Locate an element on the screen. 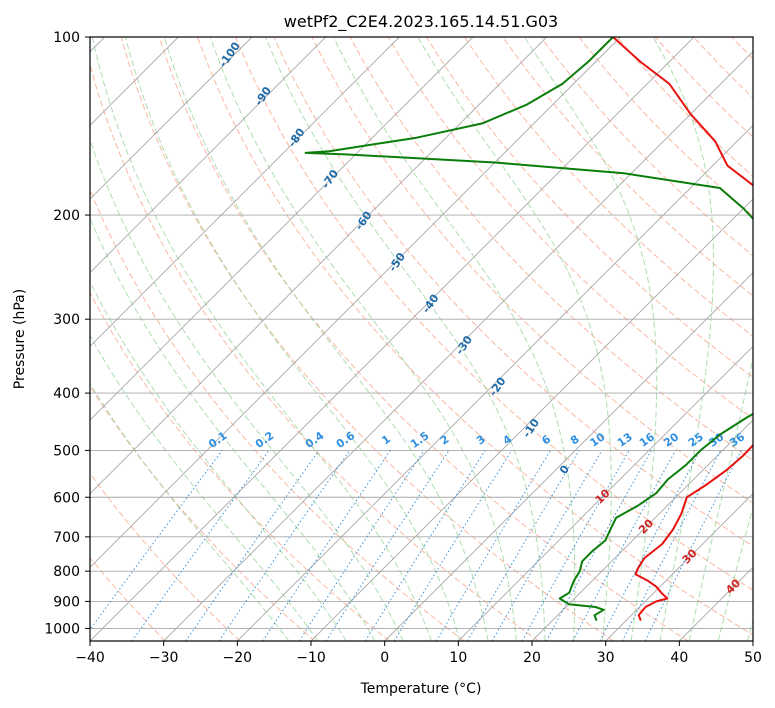  x-axis-label: Temperature (°C) is located at coordinates (421, 689).